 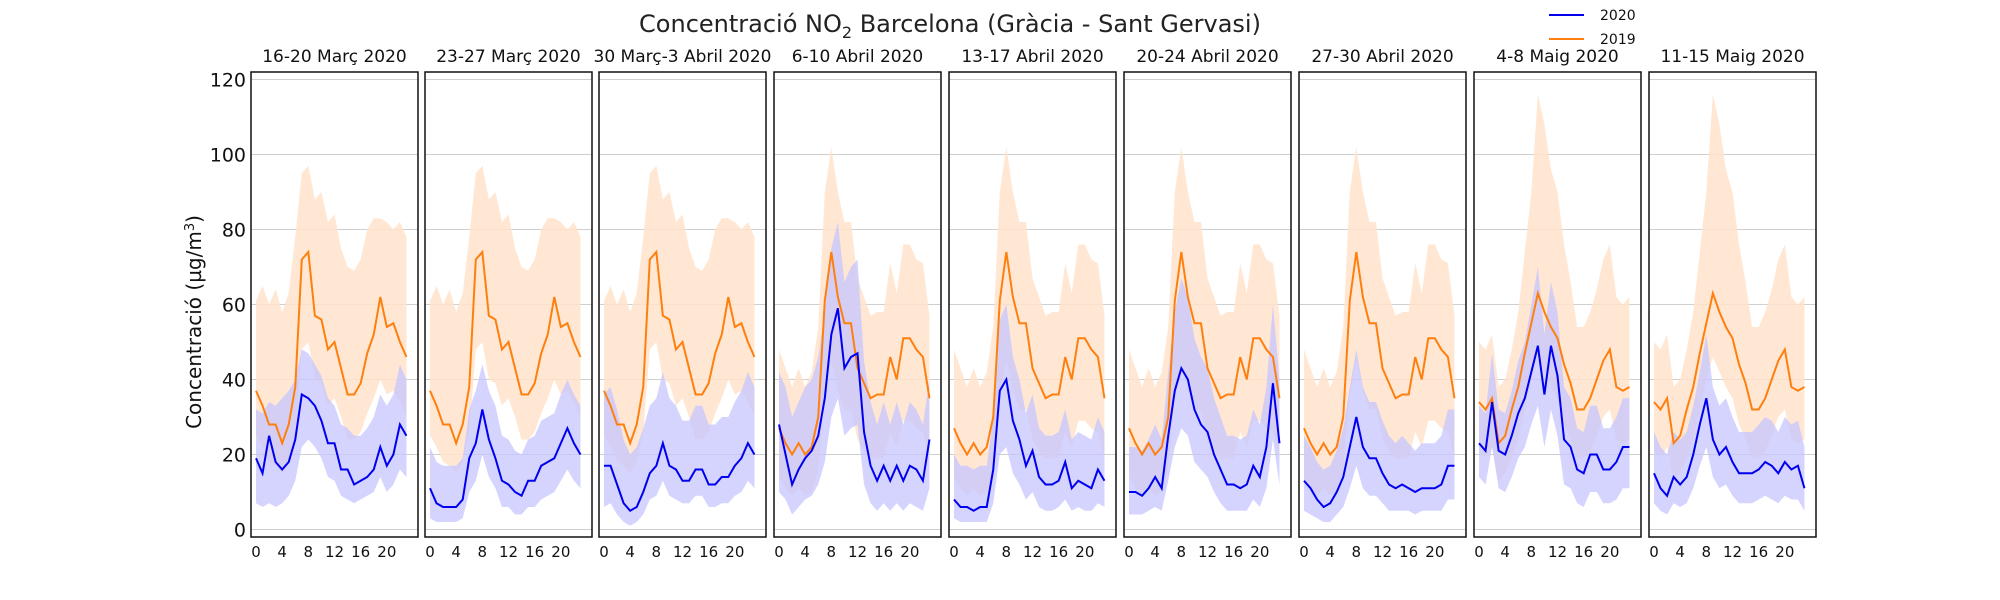 I want to click on panel-title: 6-10 Abril 2020, so click(x=858, y=57).